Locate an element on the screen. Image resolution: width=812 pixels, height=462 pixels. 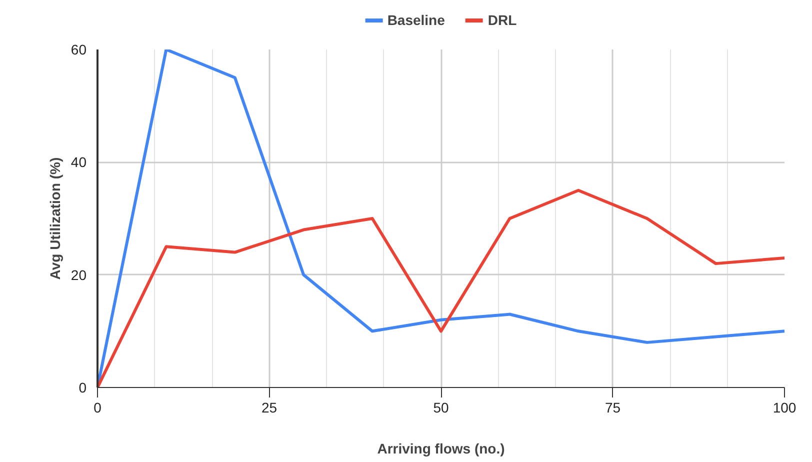
x-tick-label: 50 is located at coordinates (441, 408).